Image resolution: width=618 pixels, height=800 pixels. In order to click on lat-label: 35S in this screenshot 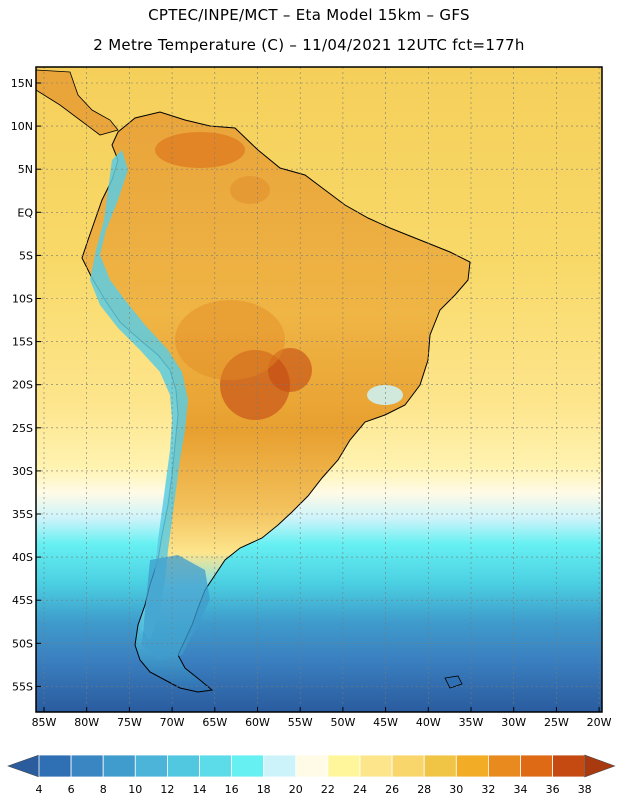, I will do `click(22, 514)`.